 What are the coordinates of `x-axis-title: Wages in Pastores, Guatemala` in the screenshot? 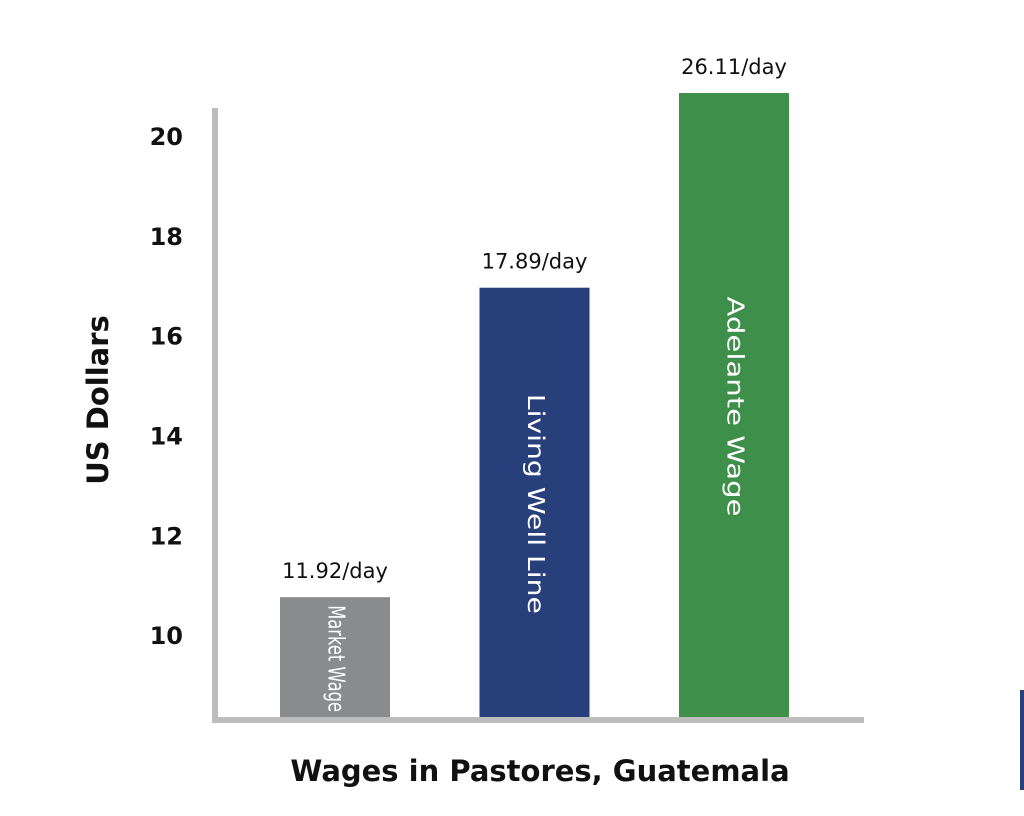 It's located at (539, 771).